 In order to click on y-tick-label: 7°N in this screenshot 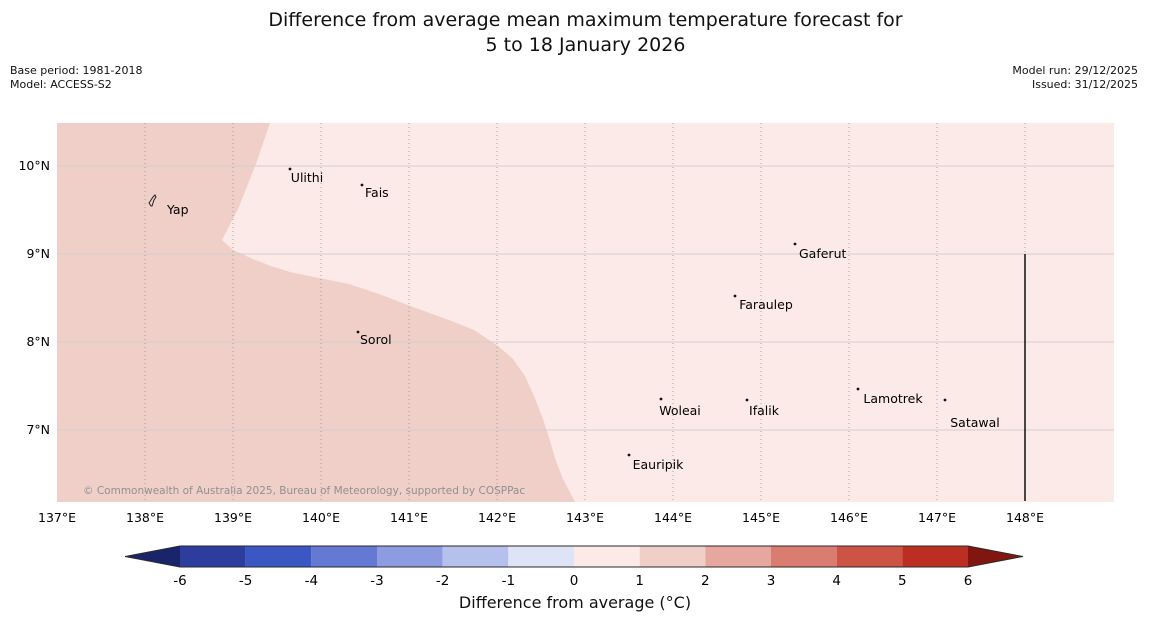, I will do `click(38, 429)`.